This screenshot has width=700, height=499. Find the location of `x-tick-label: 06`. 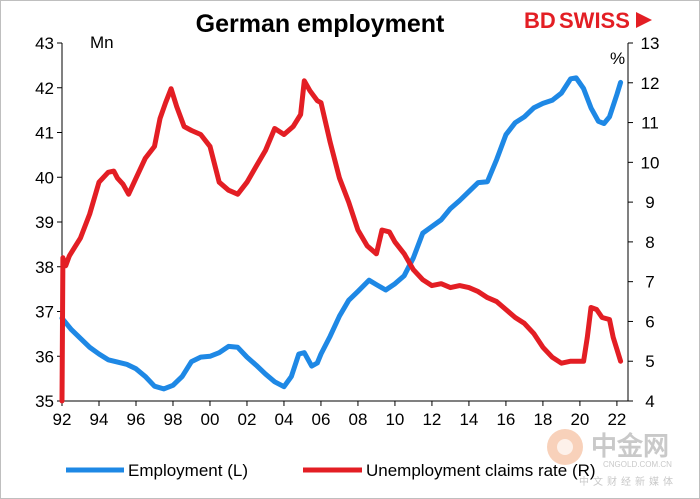

x-tick-label: 06 is located at coordinates (320, 419).